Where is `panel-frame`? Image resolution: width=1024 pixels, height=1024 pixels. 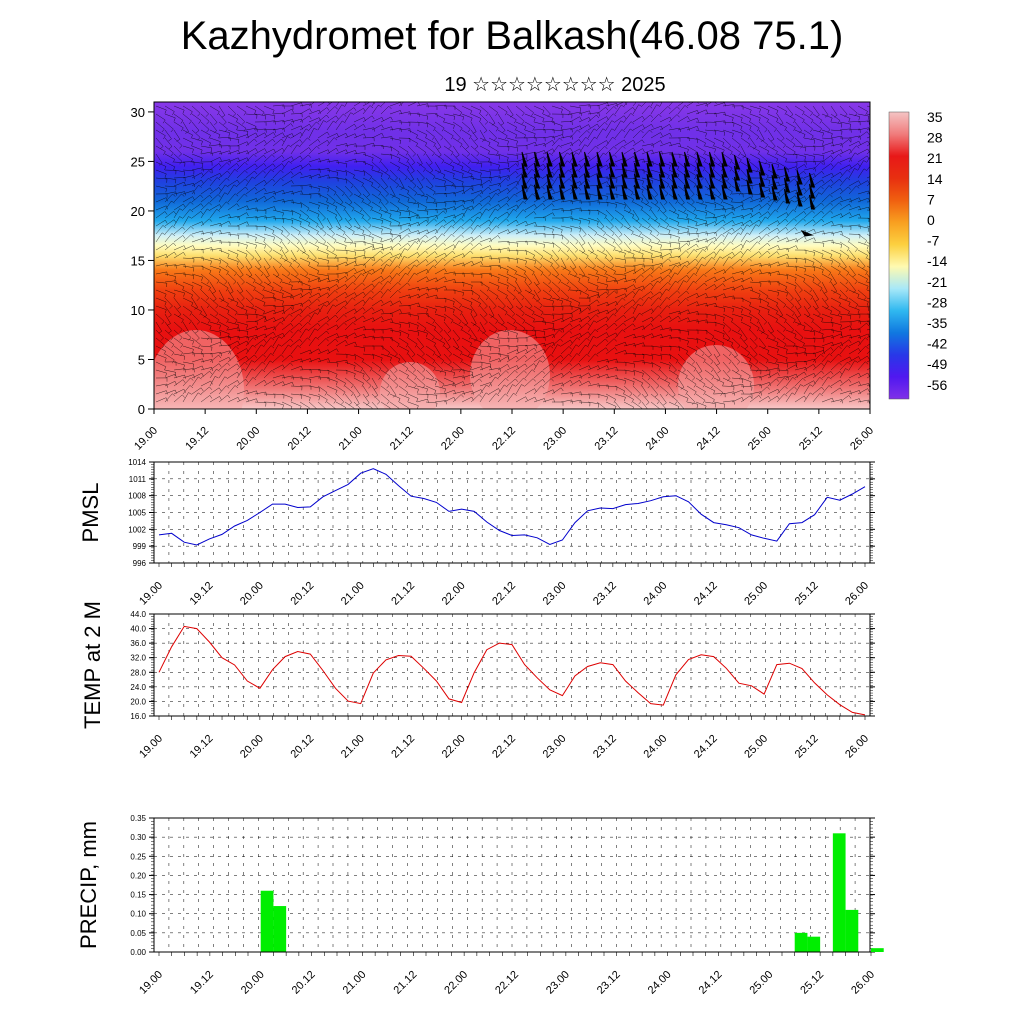
panel-frame is located at coordinates (512, 885).